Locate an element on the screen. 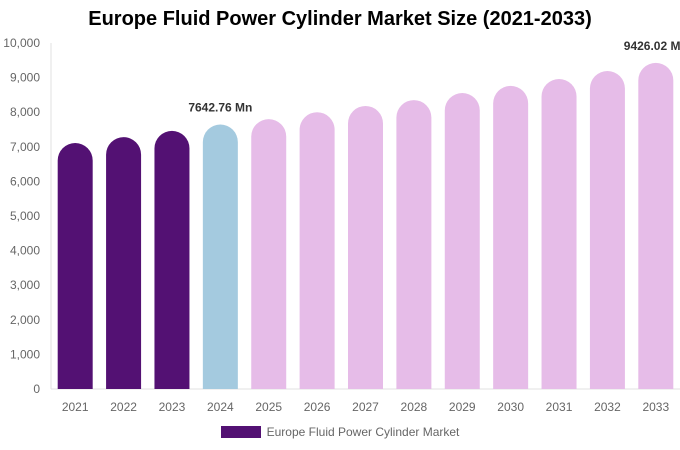 The image size is (680, 450). x-tick-label: 2029 is located at coordinates (462, 407).